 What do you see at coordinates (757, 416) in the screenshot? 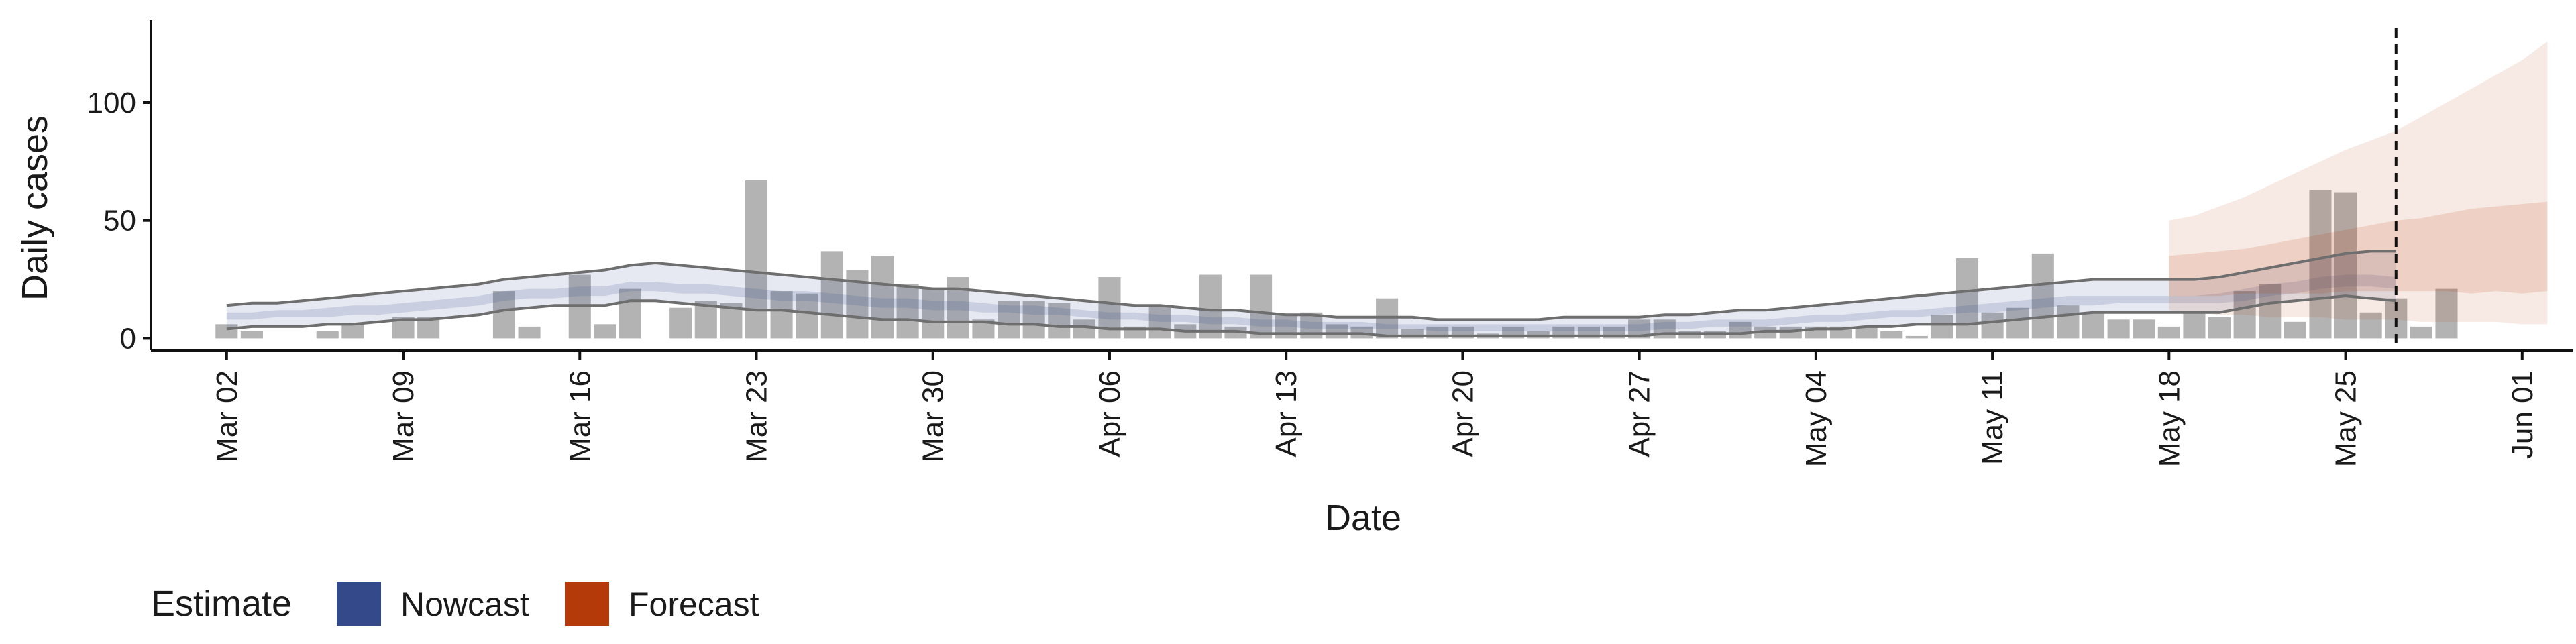
I see `x-tick-label: Mar 23` at bounding box center [757, 416].